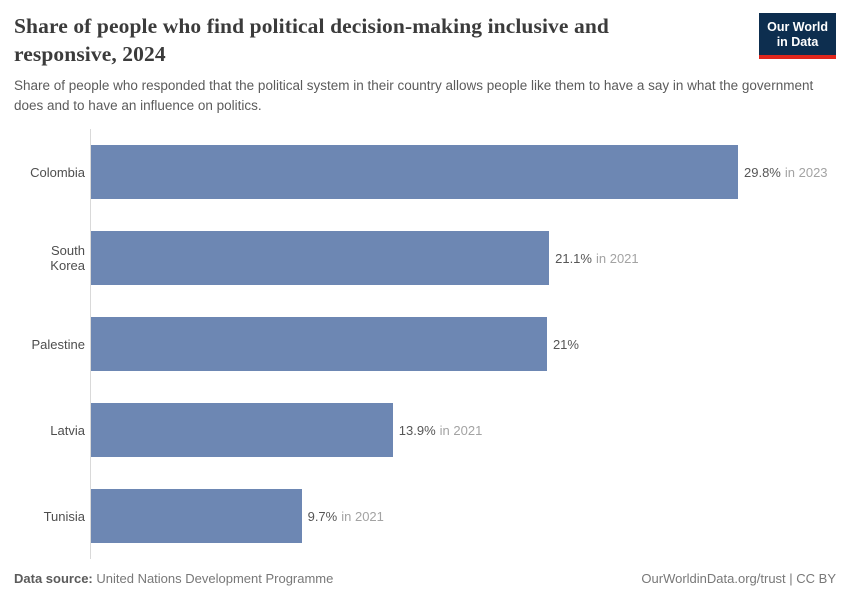  I want to click on value-label: 13.9% in 2021, so click(441, 430).